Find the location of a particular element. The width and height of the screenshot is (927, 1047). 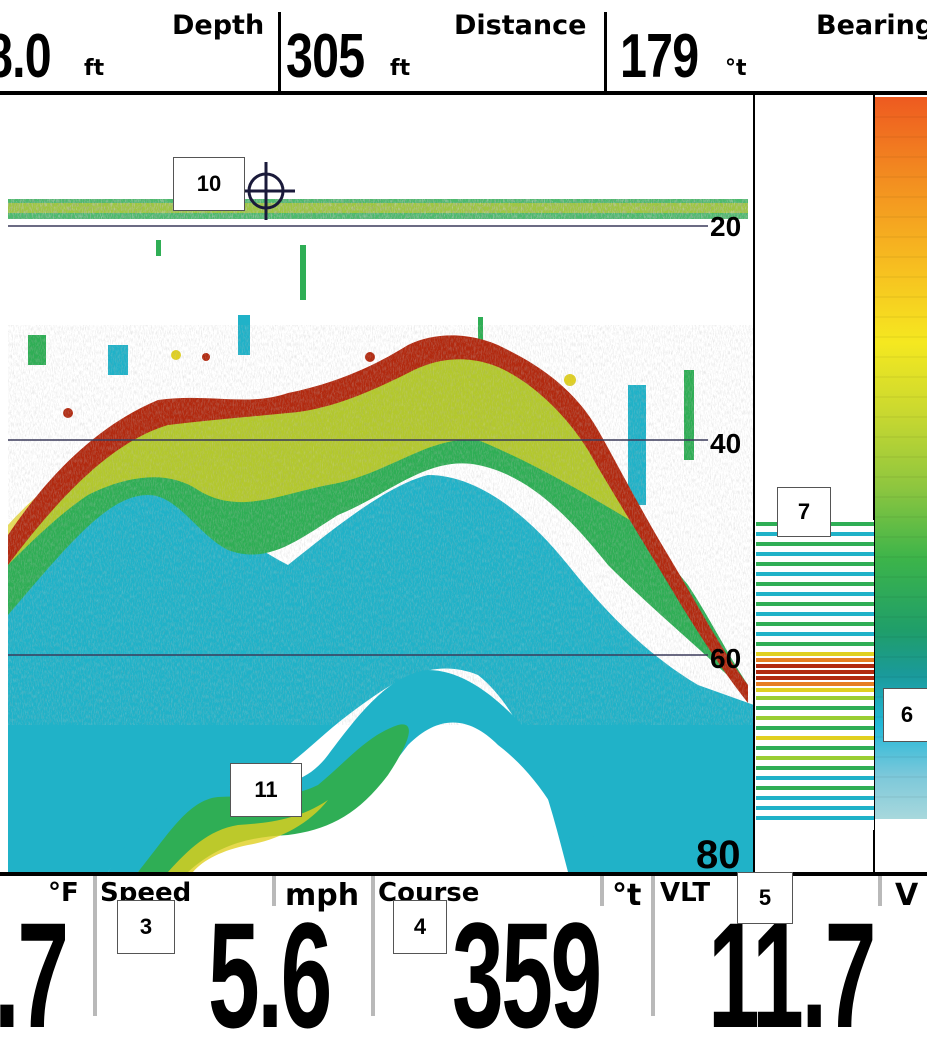

callout-3: 3 is located at coordinates (146, 927).